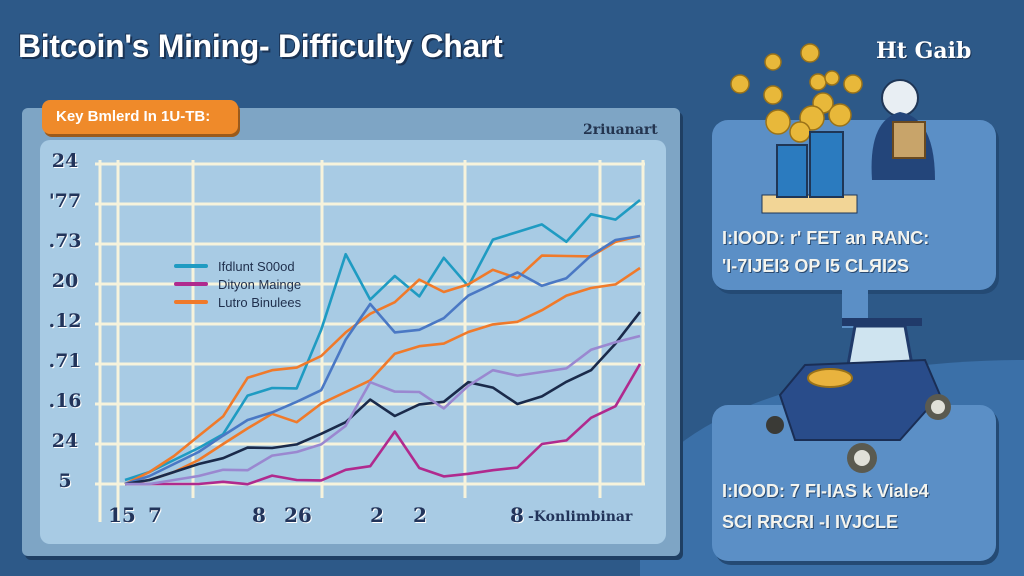 The height and width of the screenshot is (576, 1024). What do you see at coordinates (826, 238) in the screenshot?
I see `card-top-line-1: I:IOOD: r' FET an RANC:` at bounding box center [826, 238].